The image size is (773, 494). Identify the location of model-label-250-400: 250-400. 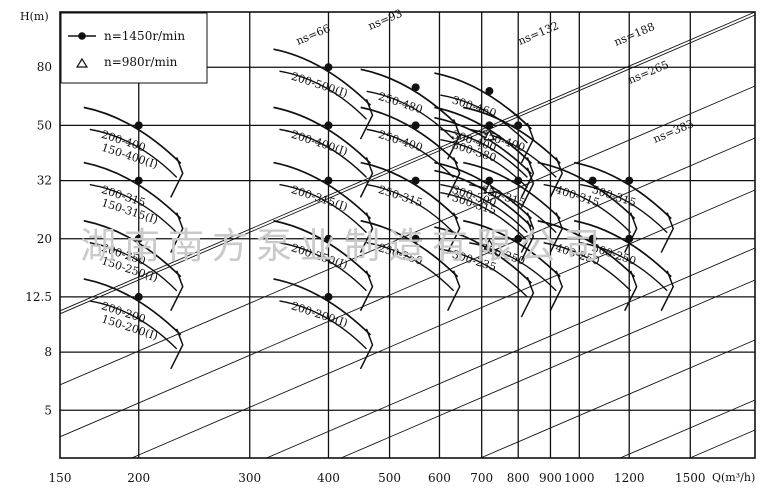
(400, 141).